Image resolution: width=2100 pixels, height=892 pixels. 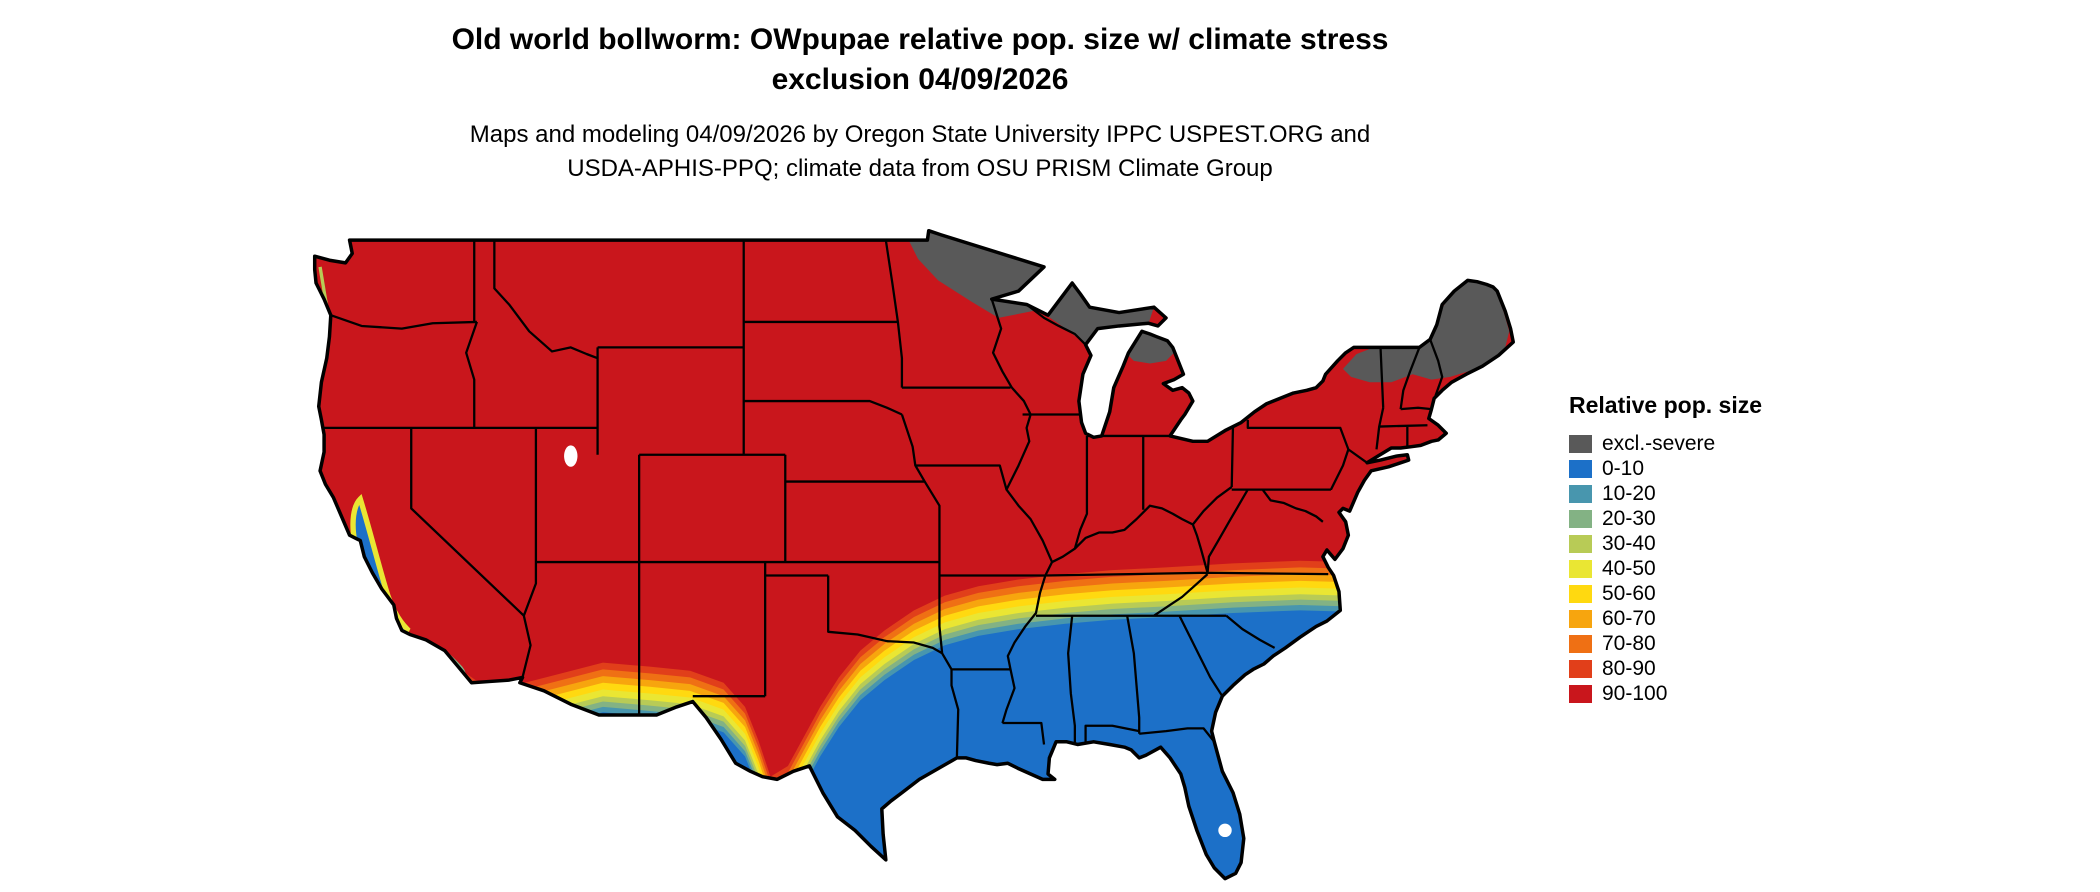 I want to click on legend-item: 30-40, so click(x=1699, y=543).